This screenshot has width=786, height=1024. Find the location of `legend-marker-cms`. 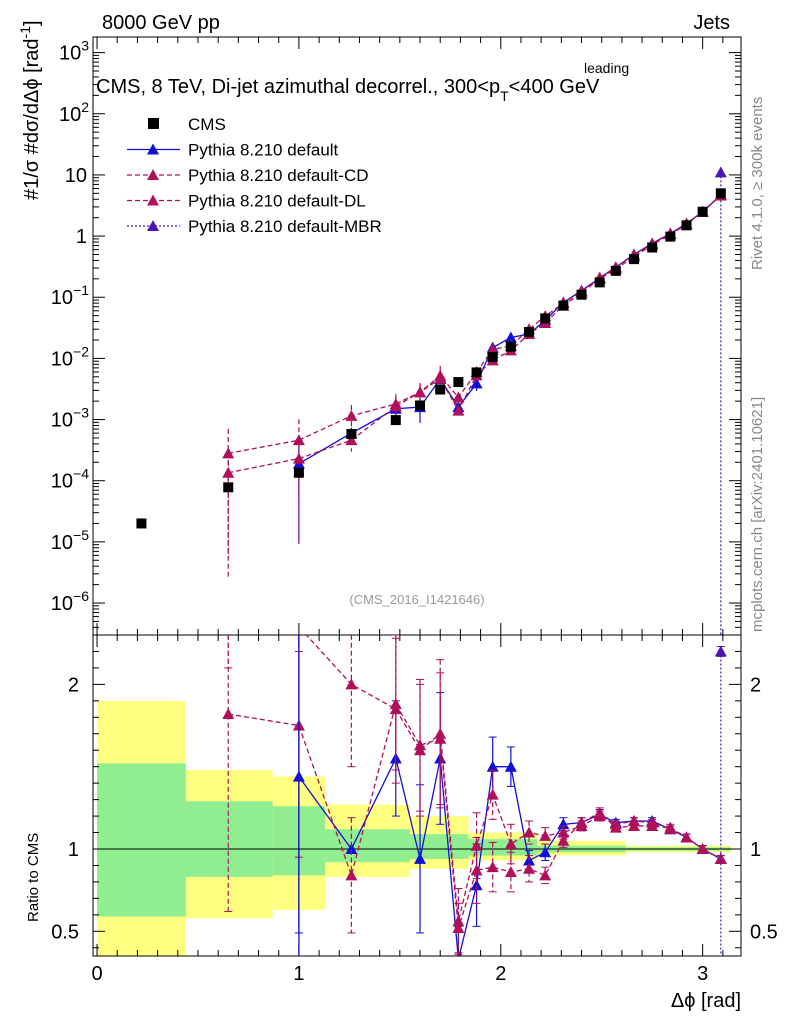

legend-marker-cms is located at coordinates (153, 123).